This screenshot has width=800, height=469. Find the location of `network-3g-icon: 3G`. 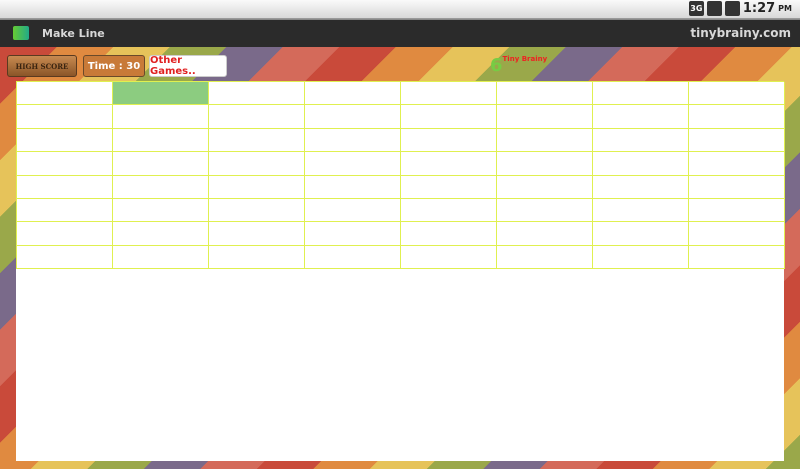

network-3g-icon: 3G is located at coordinates (696, 8).